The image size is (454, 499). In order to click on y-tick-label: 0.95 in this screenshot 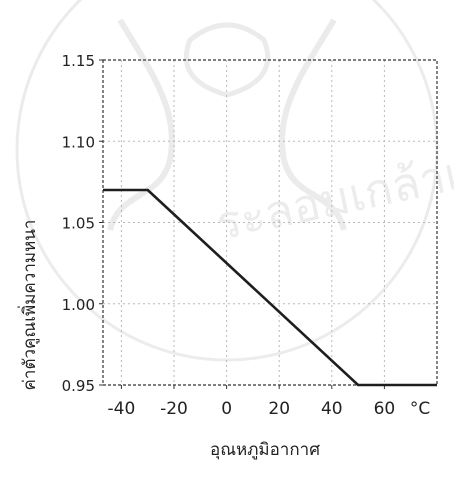, I will do `click(78, 386)`.